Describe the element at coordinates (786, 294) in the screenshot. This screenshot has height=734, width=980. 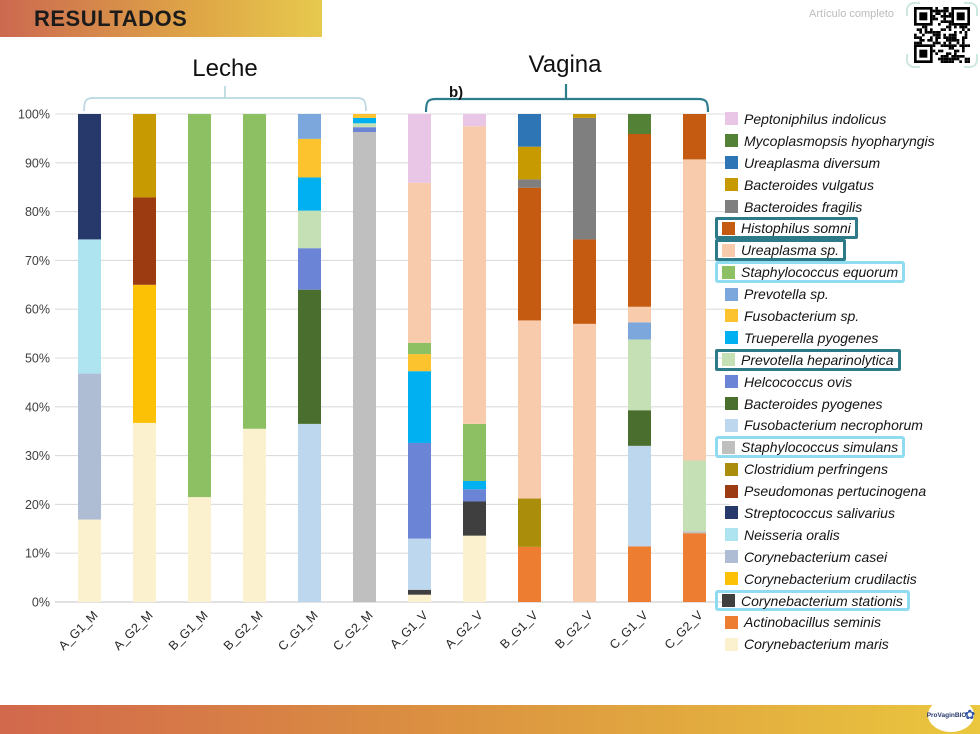
I see `legend-label-prevotella_sp: Prevotella sp.` at that location.